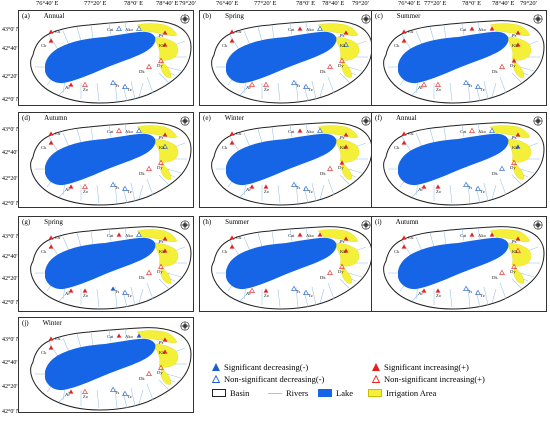  What do you see at coordinates (223, 118) in the screenshot?
I see `panel-title: (e) Winter` at bounding box center [223, 118].